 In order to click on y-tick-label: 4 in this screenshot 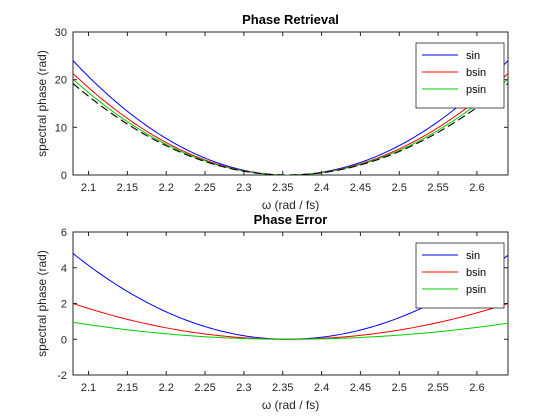, I will do `click(64, 269)`.